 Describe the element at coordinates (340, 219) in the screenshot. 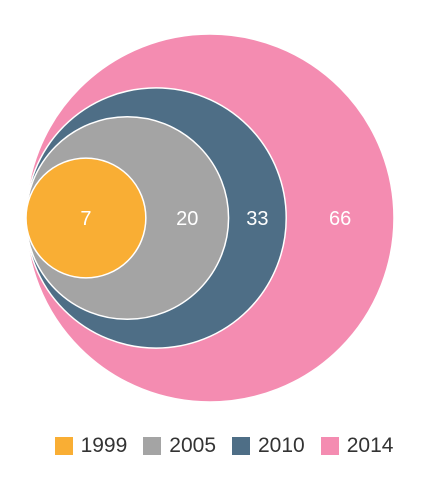

I see `value-label-2014: 66` at that location.